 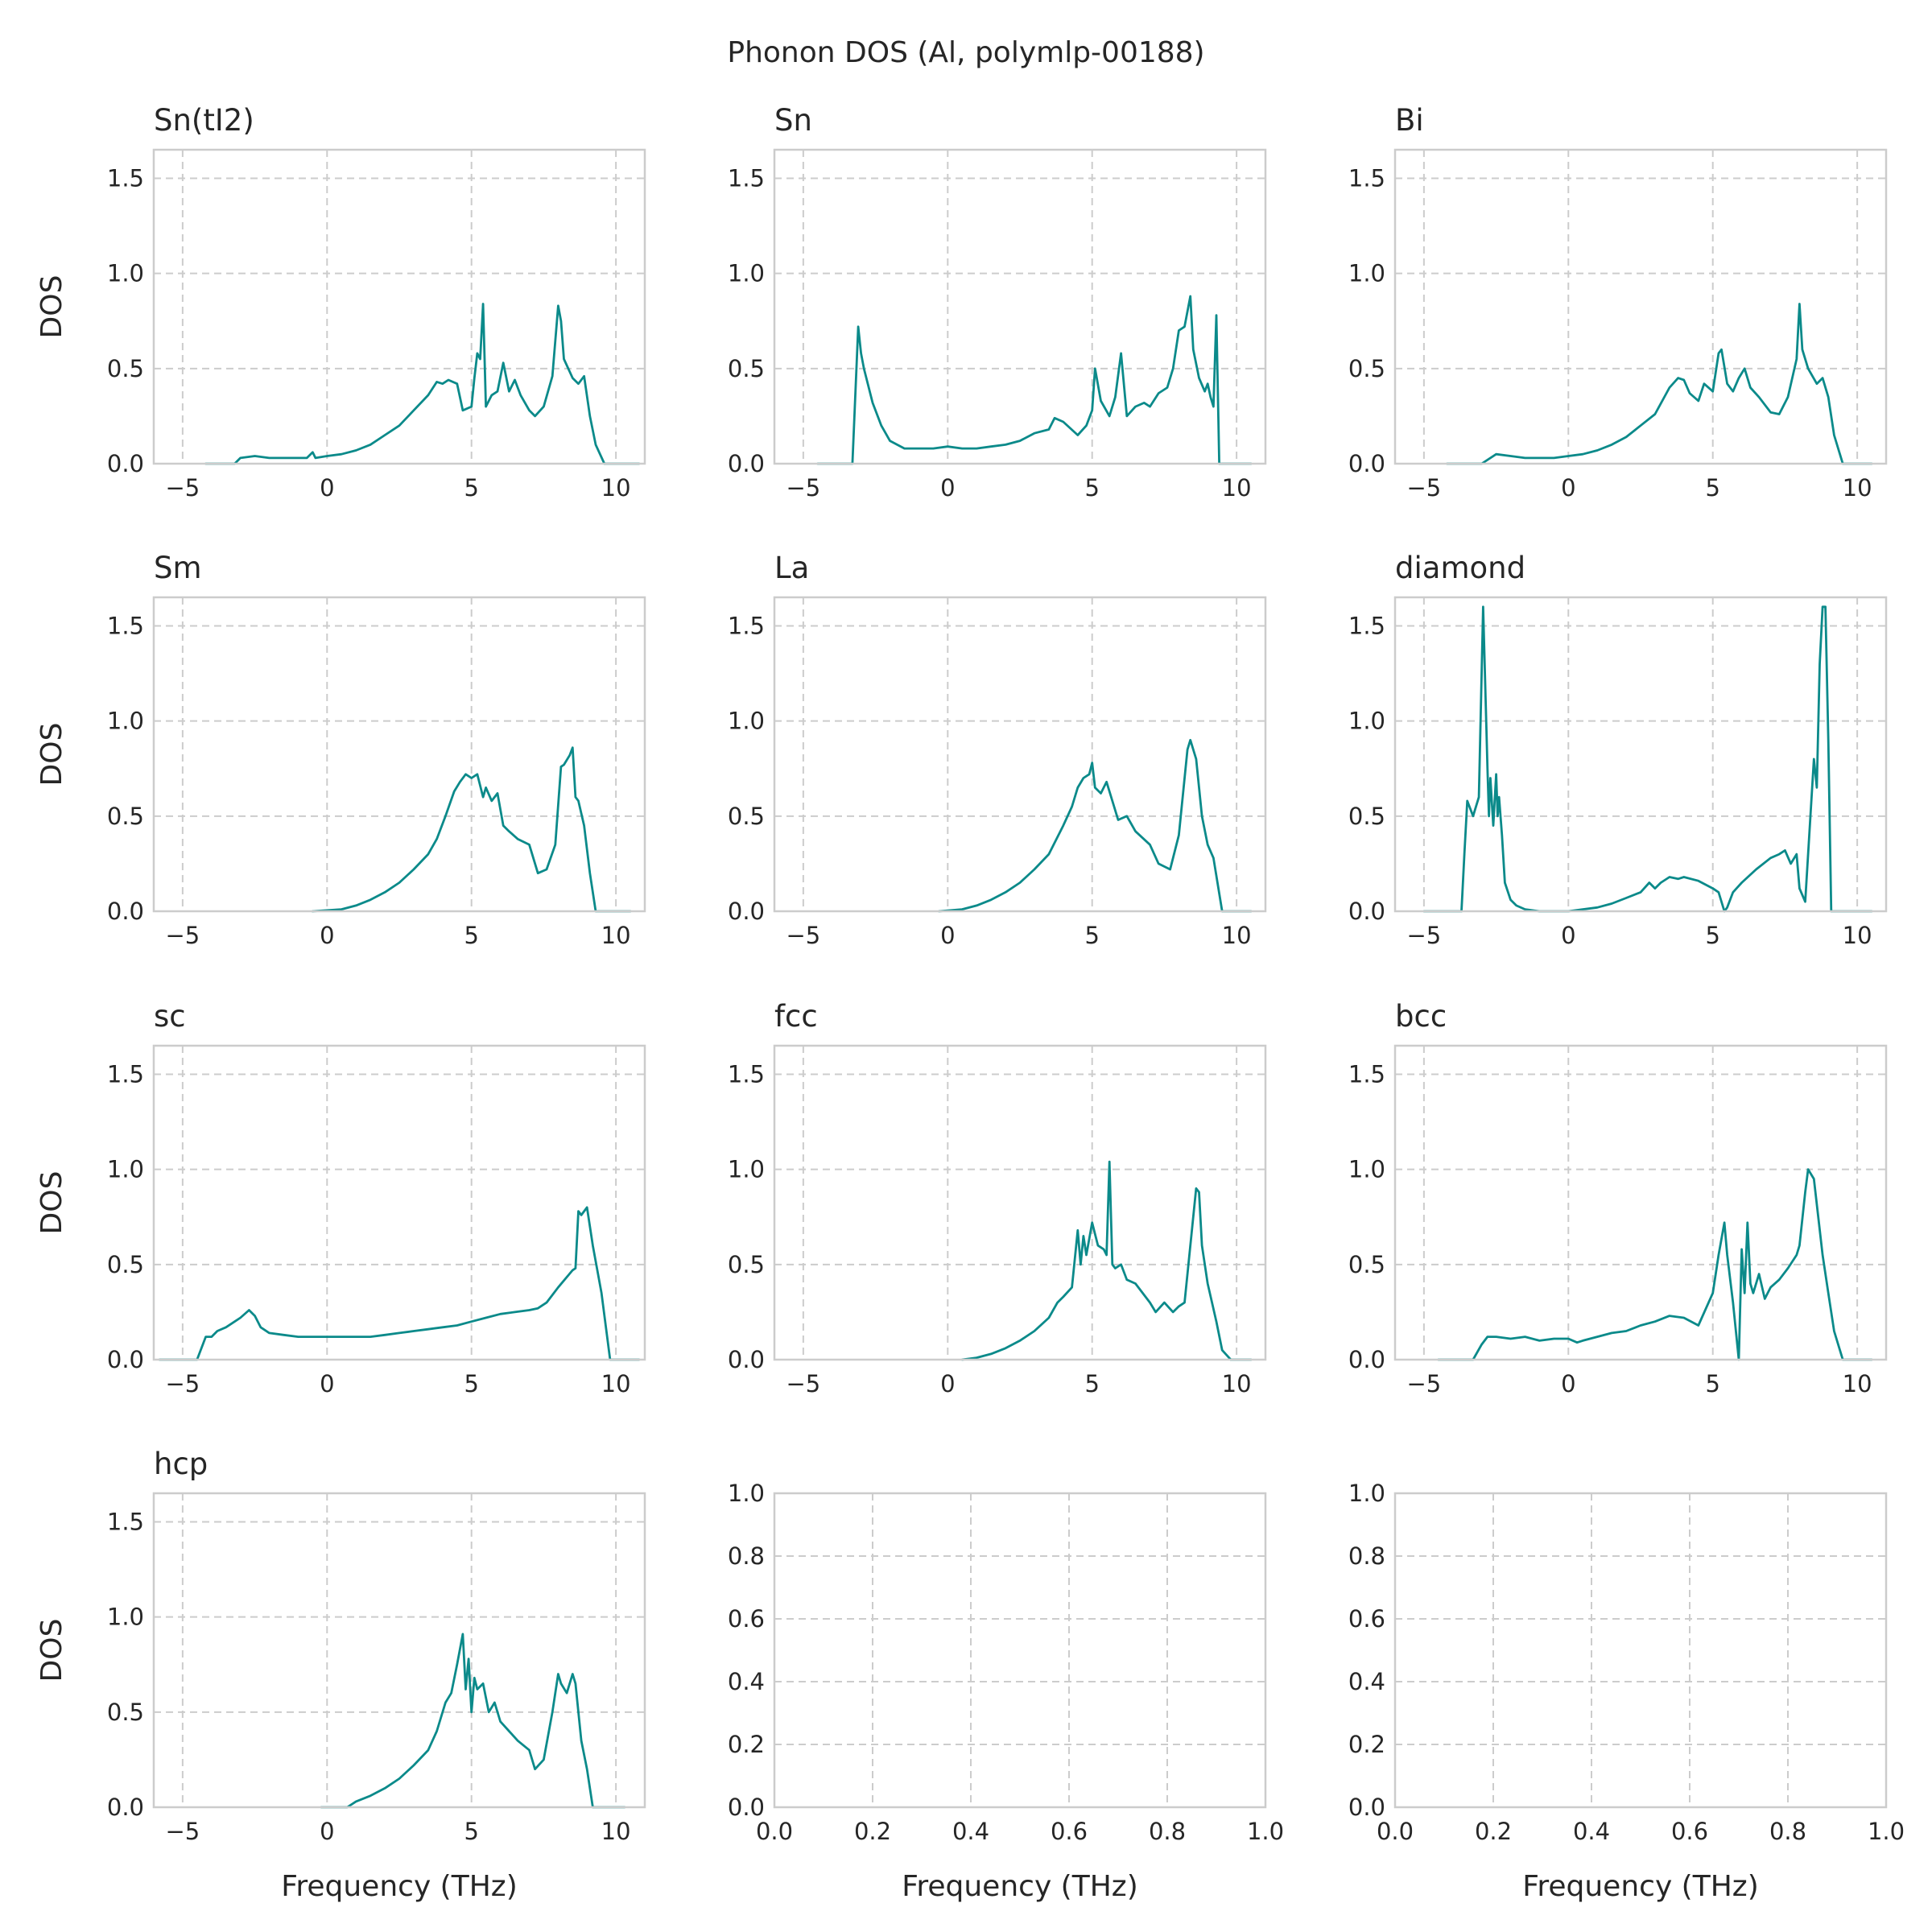 I want to click on subplot-2: −5 0 5 10 0.0 0.5 1.0 1.5 Sn, so click(x=997, y=302).